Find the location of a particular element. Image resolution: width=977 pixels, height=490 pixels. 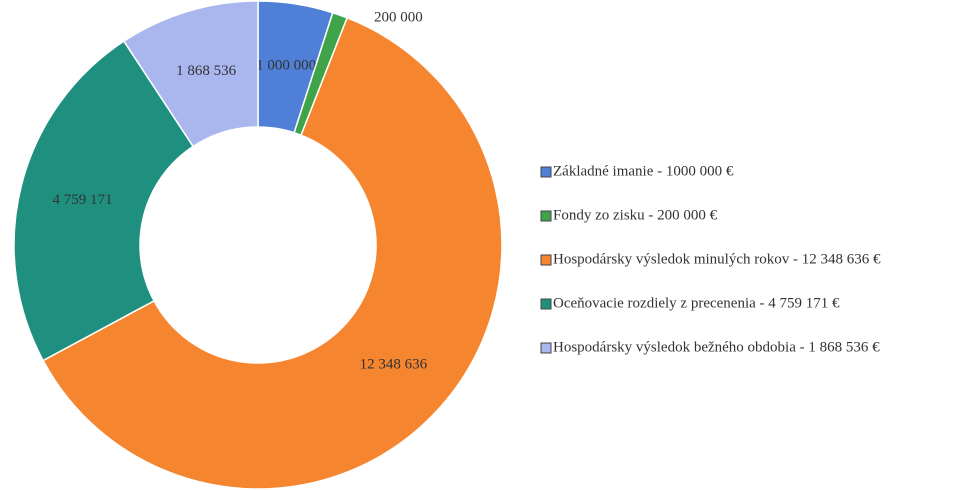

data-label: 200 000 is located at coordinates (398, 17).